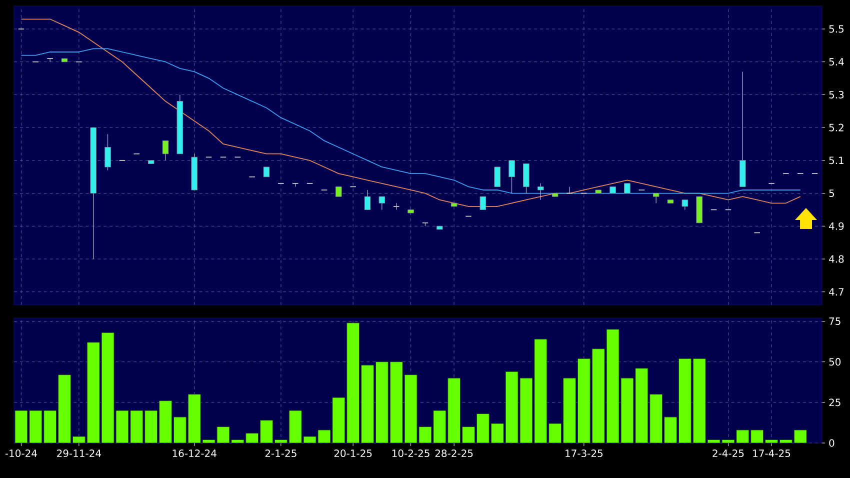 This screenshot has width=850, height=478. What do you see at coordinates (836, 160) in the screenshot?
I see `y-tick-label: 5.1` at bounding box center [836, 160].